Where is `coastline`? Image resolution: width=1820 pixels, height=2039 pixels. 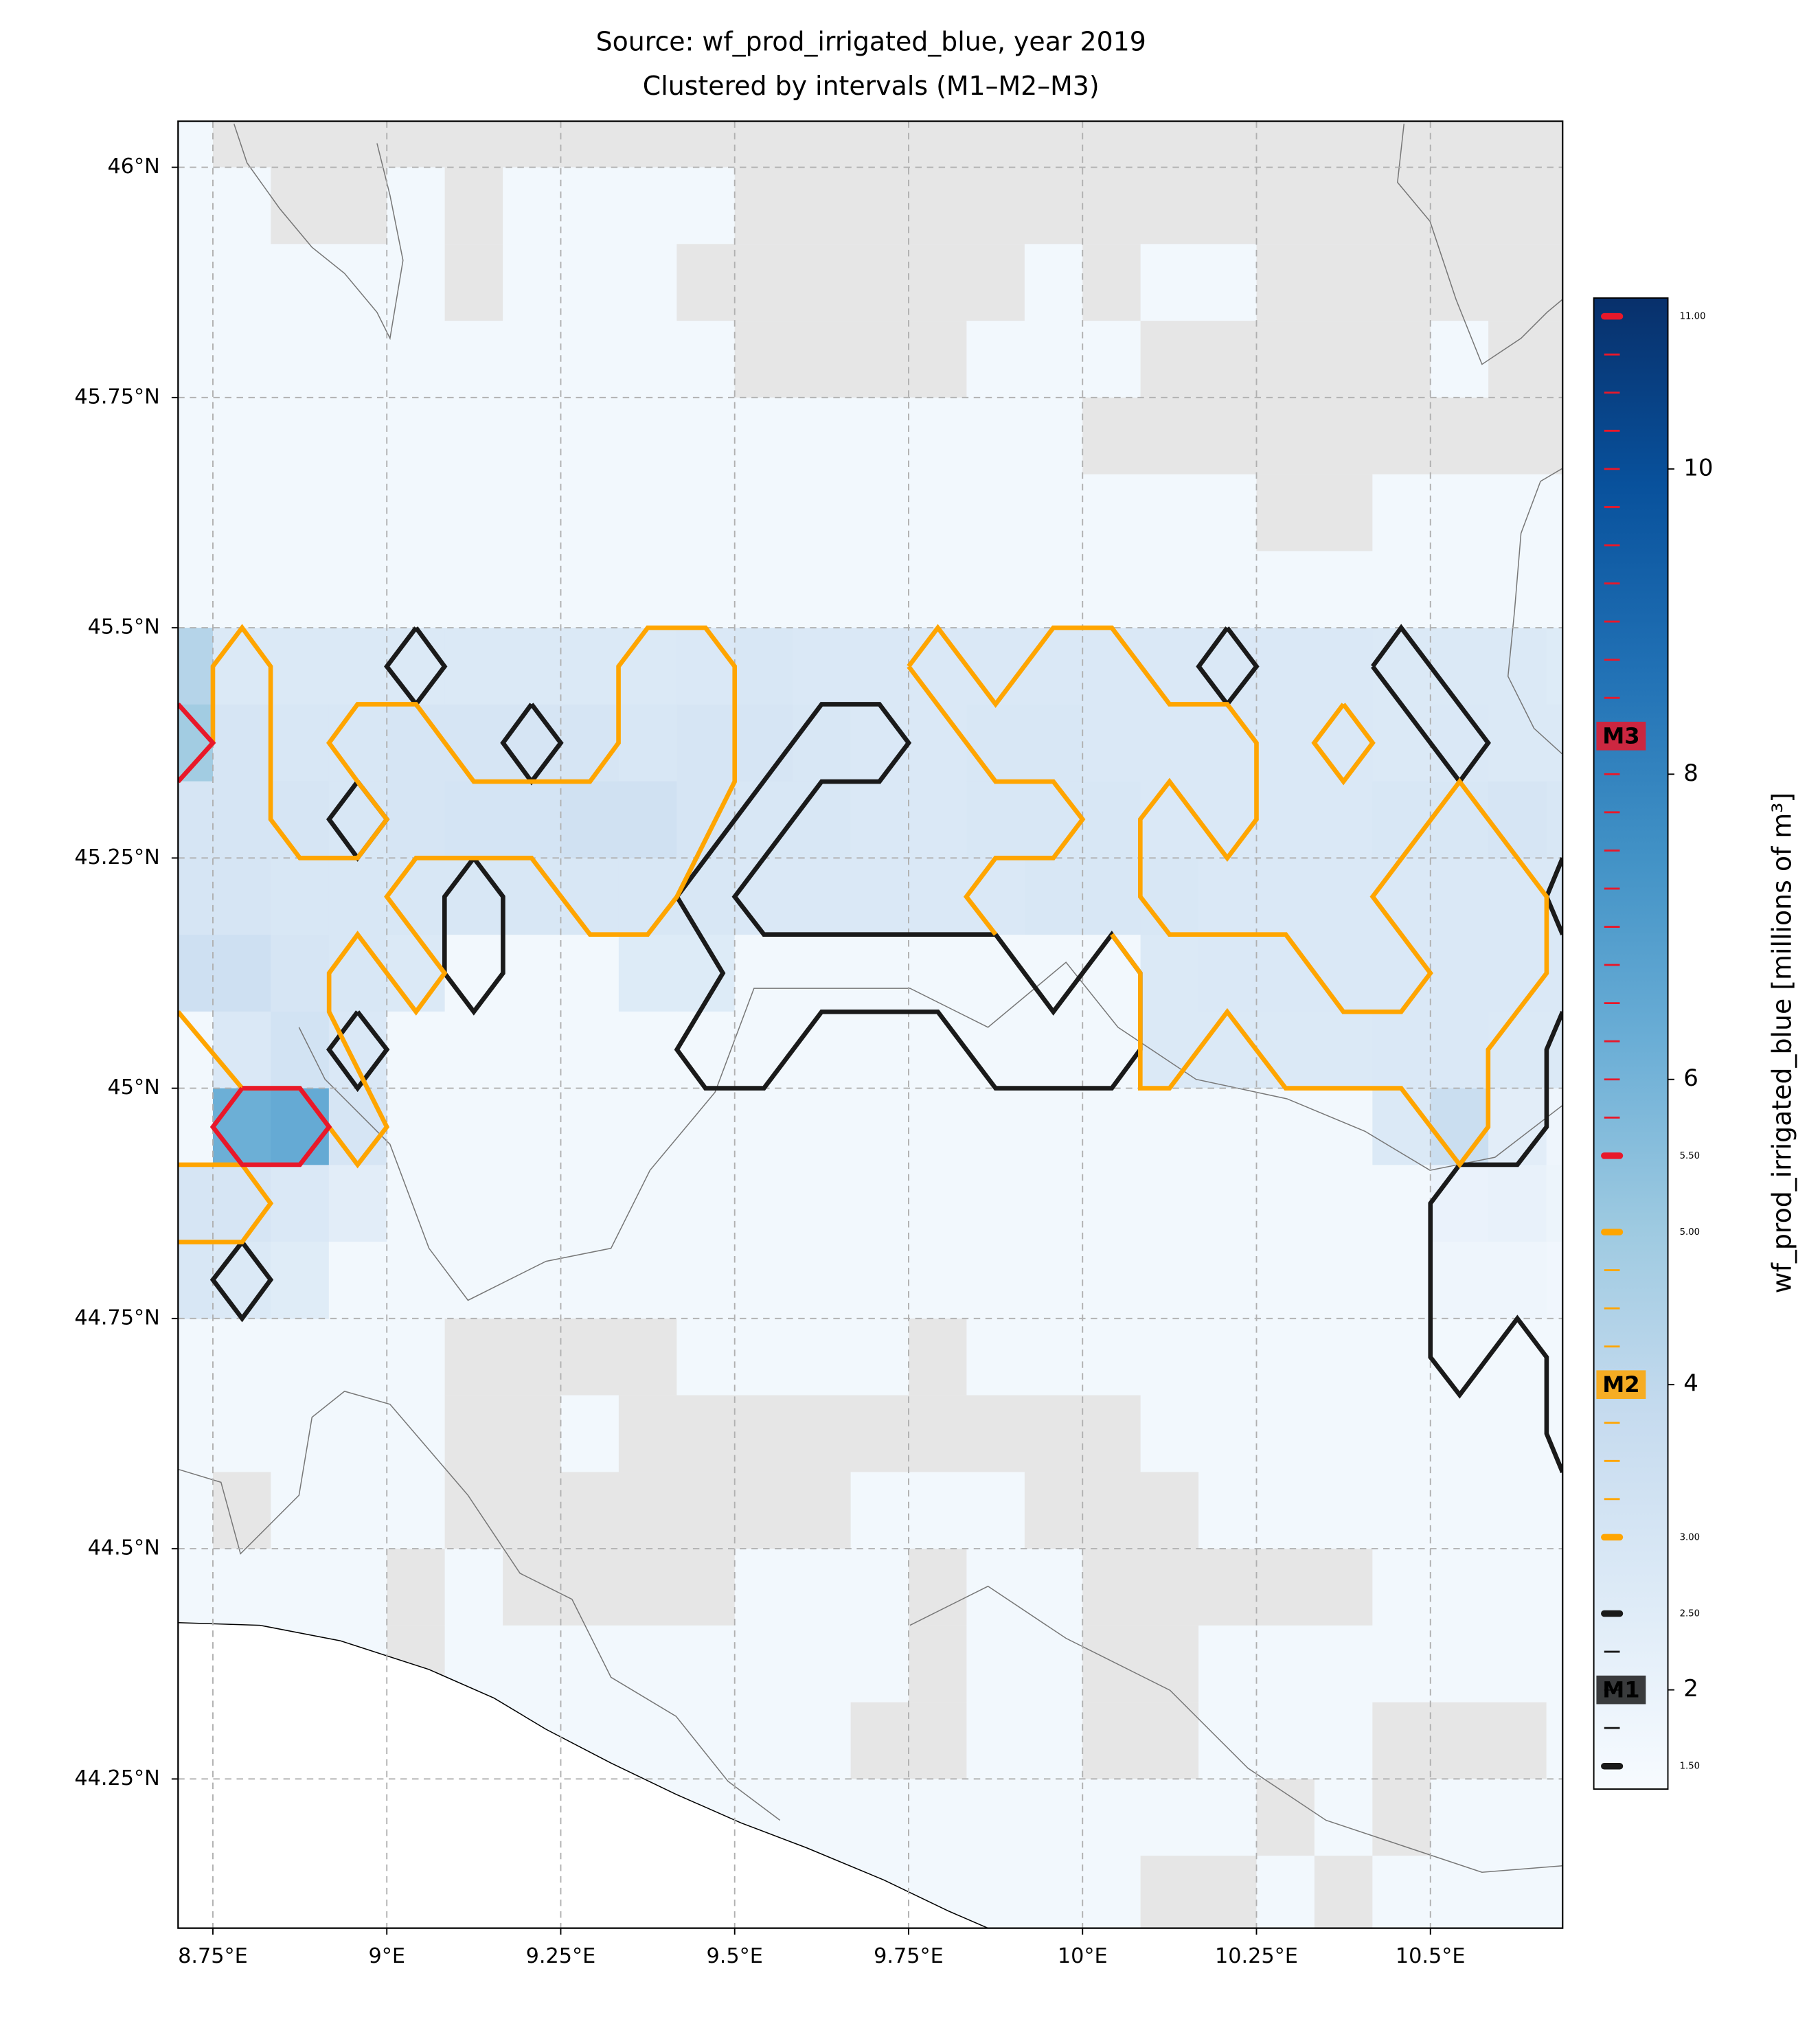
coastline is located at coordinates (583, 1775).